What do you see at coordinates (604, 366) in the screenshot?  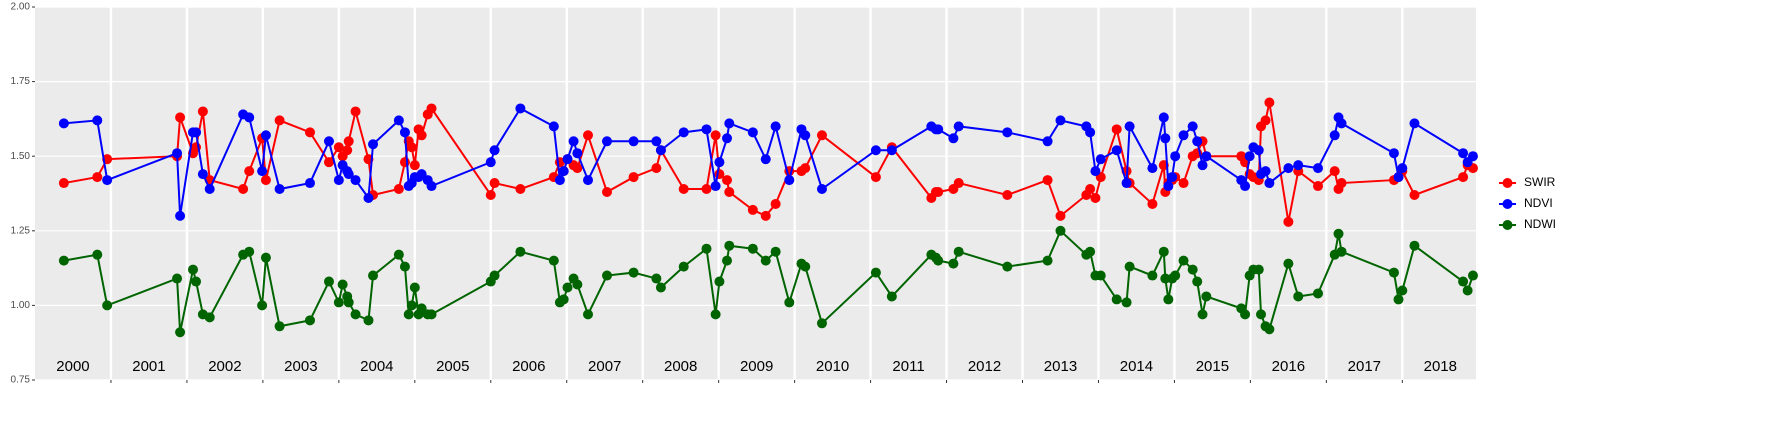 I see `year-label: 2007` at bounding box center [604, 366].